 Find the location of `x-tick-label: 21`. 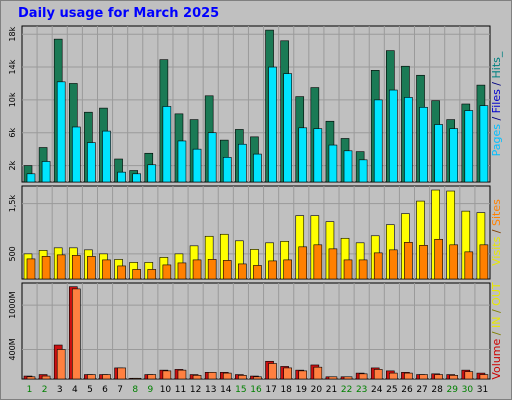

x-tick-label: 21 is located at coordinates (331, 390).